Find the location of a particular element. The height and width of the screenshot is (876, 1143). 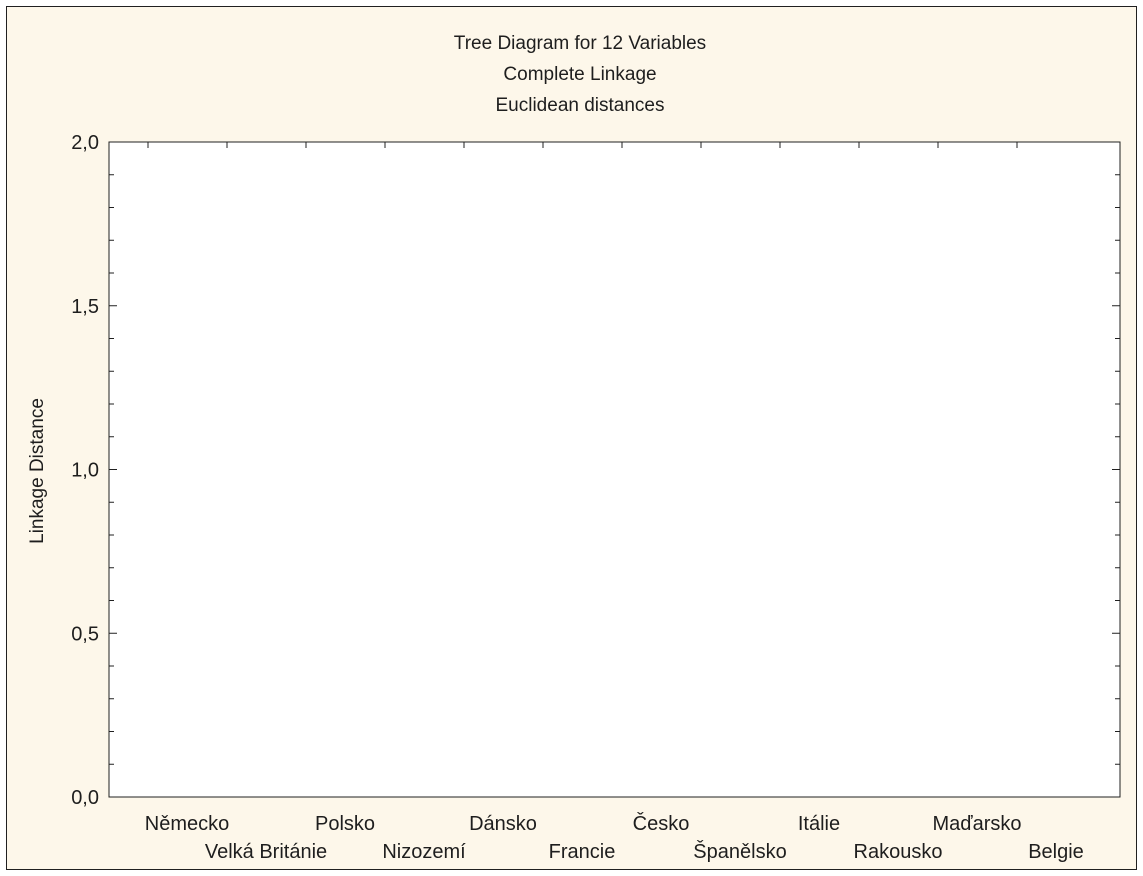

leaf-label-7: Španělsko is located at coordinates (739, 851).